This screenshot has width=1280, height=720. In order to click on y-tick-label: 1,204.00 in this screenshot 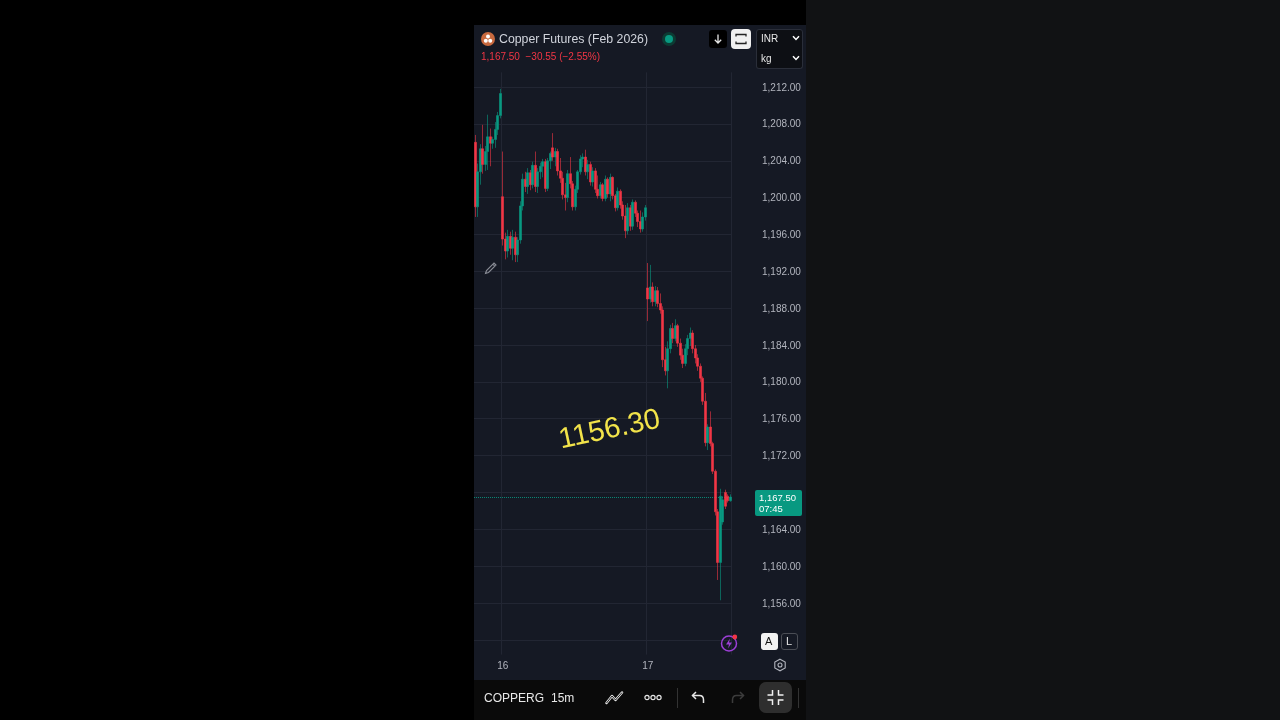, I will do `click(782, 161)`.